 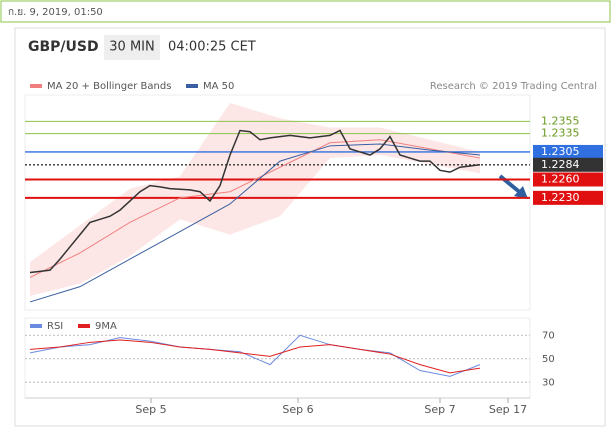 What do you see at coordinates (297, 409) in the screenshot?
I see `x-tick-label: Sep 6` at bounding box center [297, 409].